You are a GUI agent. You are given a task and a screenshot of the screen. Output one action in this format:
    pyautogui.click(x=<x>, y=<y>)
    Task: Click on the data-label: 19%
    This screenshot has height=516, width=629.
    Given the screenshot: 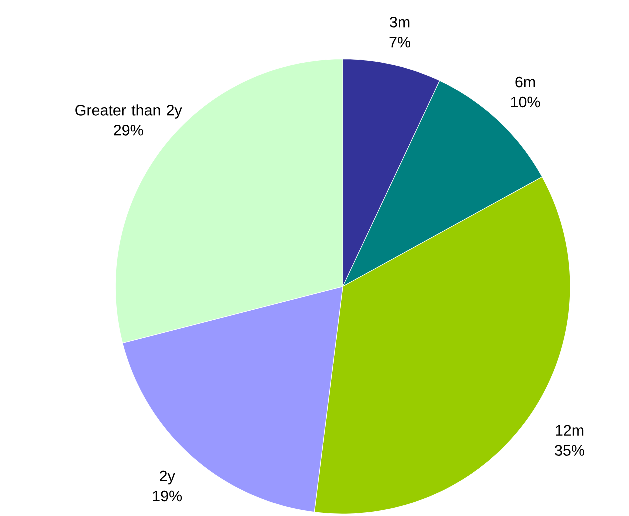 What is the action you would take?
    pyautogui.click(x=167, y=496)
    